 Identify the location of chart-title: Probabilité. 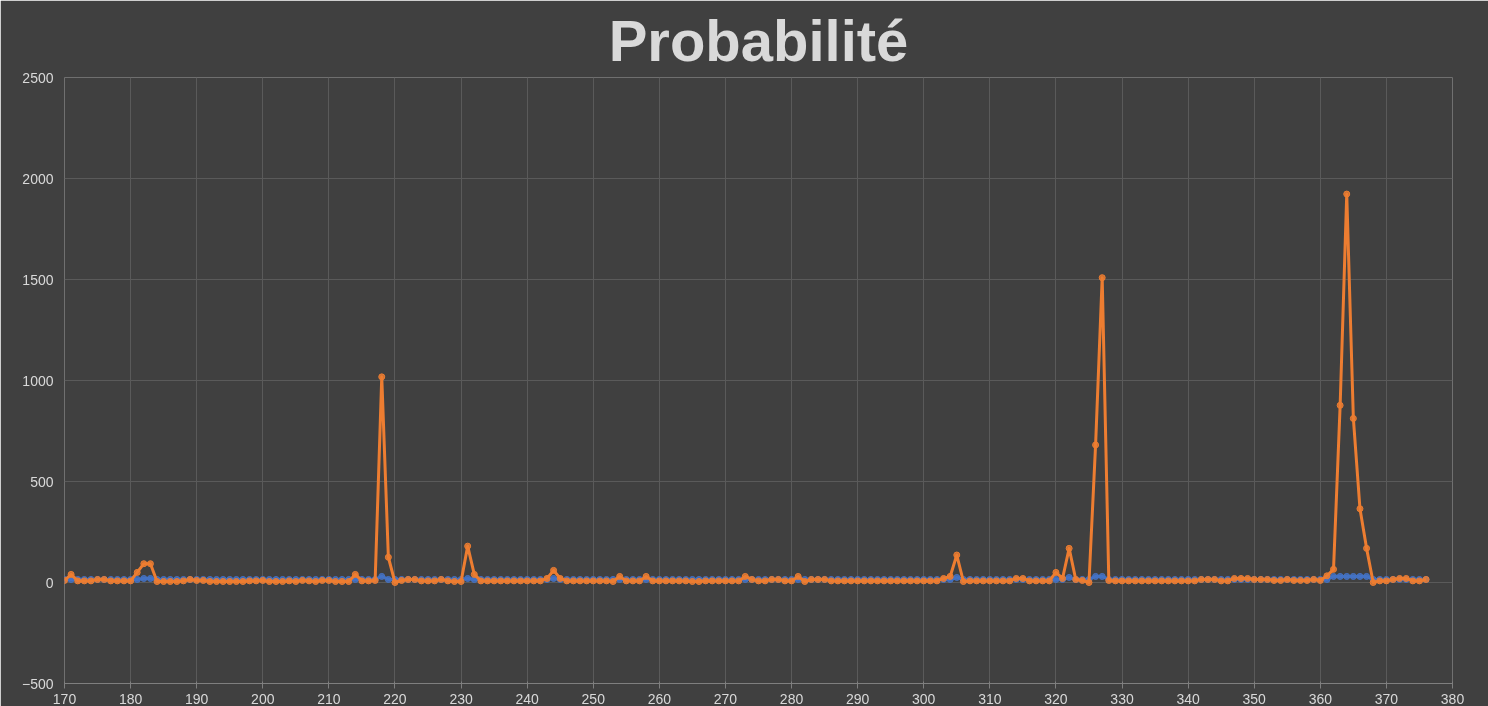
(758, 40).